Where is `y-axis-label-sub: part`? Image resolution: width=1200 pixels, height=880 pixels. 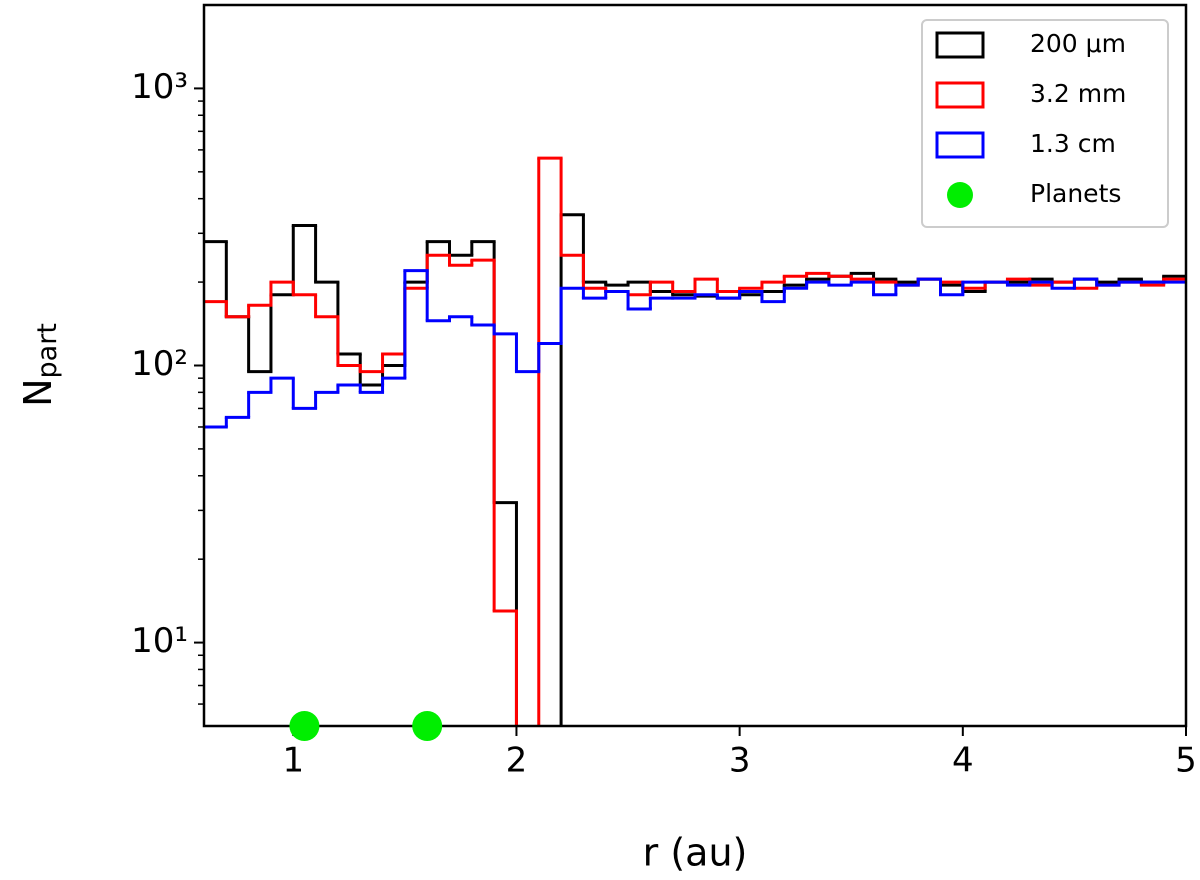
y-axis-label-sub: part is located at coordinates (47, 350).